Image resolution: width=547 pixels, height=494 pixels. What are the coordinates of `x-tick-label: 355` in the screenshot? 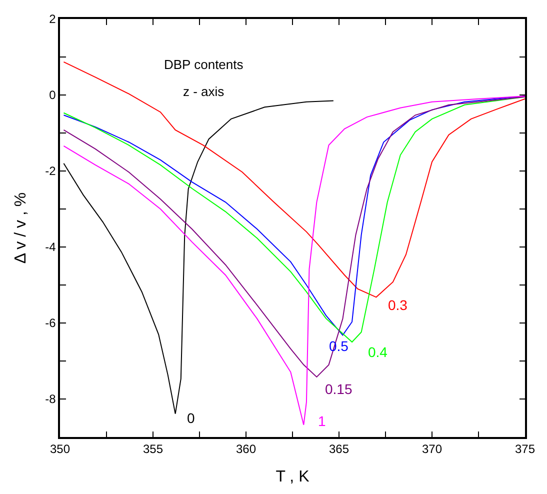 It's located at (153, 449).